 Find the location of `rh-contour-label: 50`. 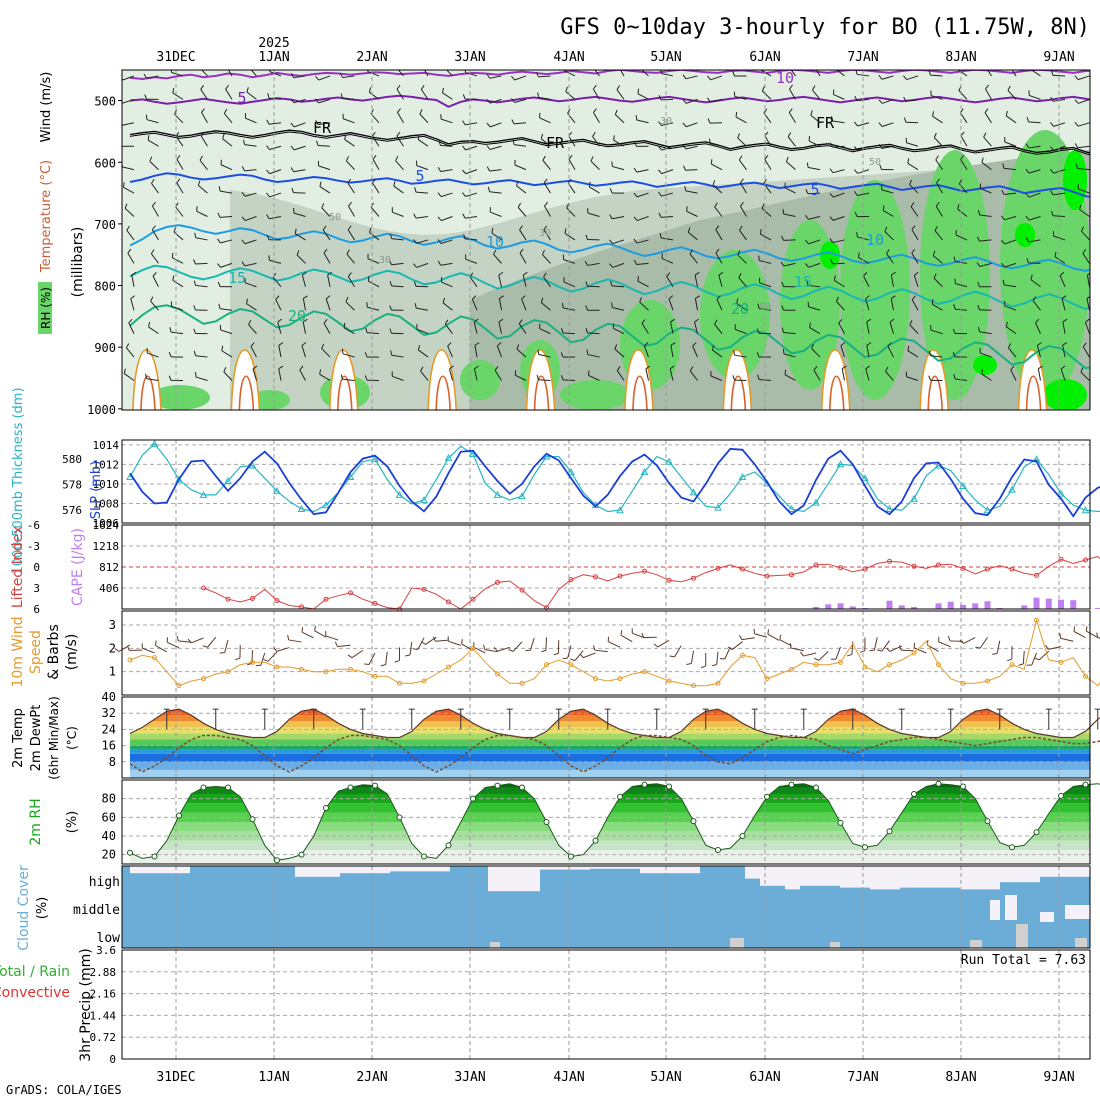

rh-contour-label: 50 is located at coordinates (875, 162).